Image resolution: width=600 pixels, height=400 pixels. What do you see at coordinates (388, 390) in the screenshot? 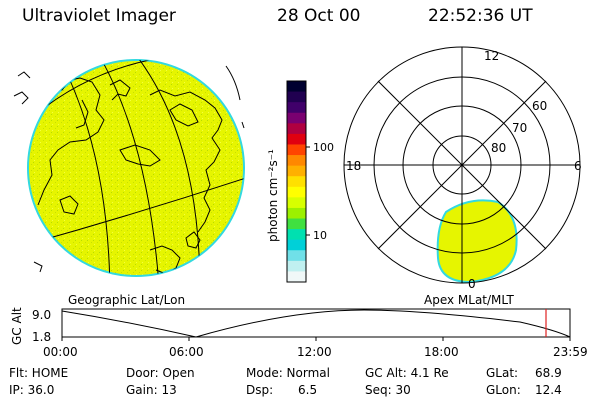
I see `sequence-number: Seq: 30` at bounding box center [388, 390].